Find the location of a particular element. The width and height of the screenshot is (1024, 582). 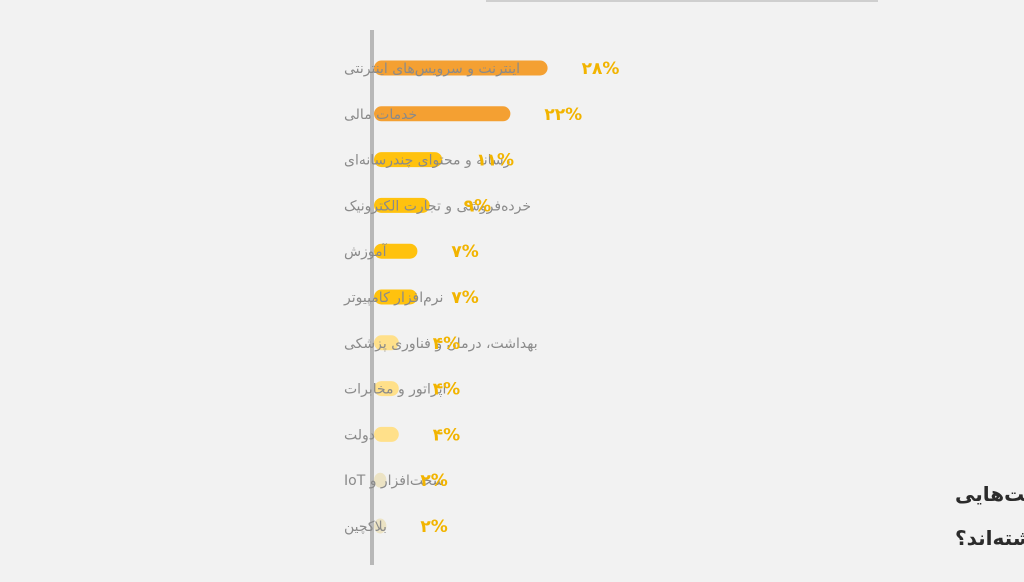

category-label: اپراتور و مخابرات is located at coordinates (395, 390).